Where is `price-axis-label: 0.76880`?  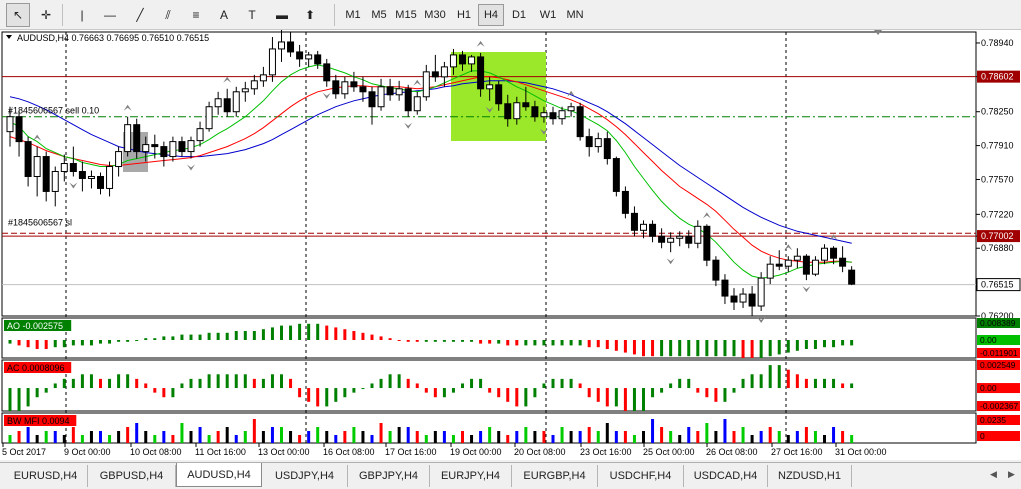 price-axis-label: 0.76880 is located at coordinates (997, 248).